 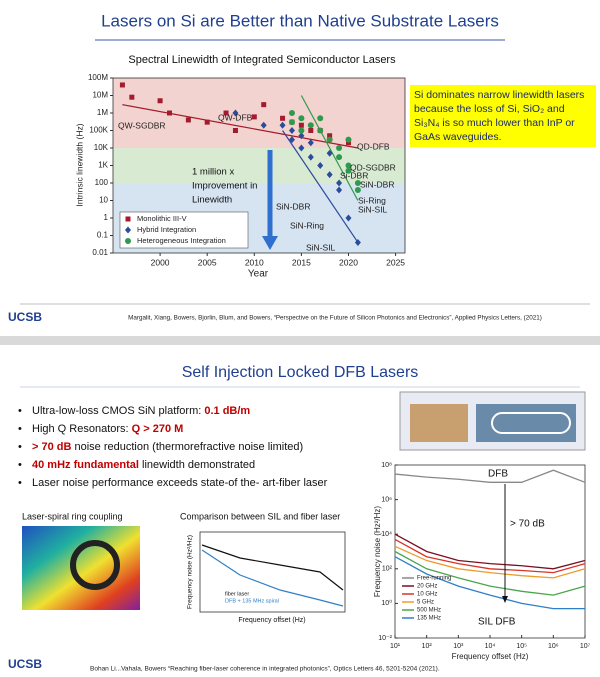 What do you see at coordinates (207, 262) in the screenshot?
I see `x-tick-label: 2005` at bounding box center [207, 262].